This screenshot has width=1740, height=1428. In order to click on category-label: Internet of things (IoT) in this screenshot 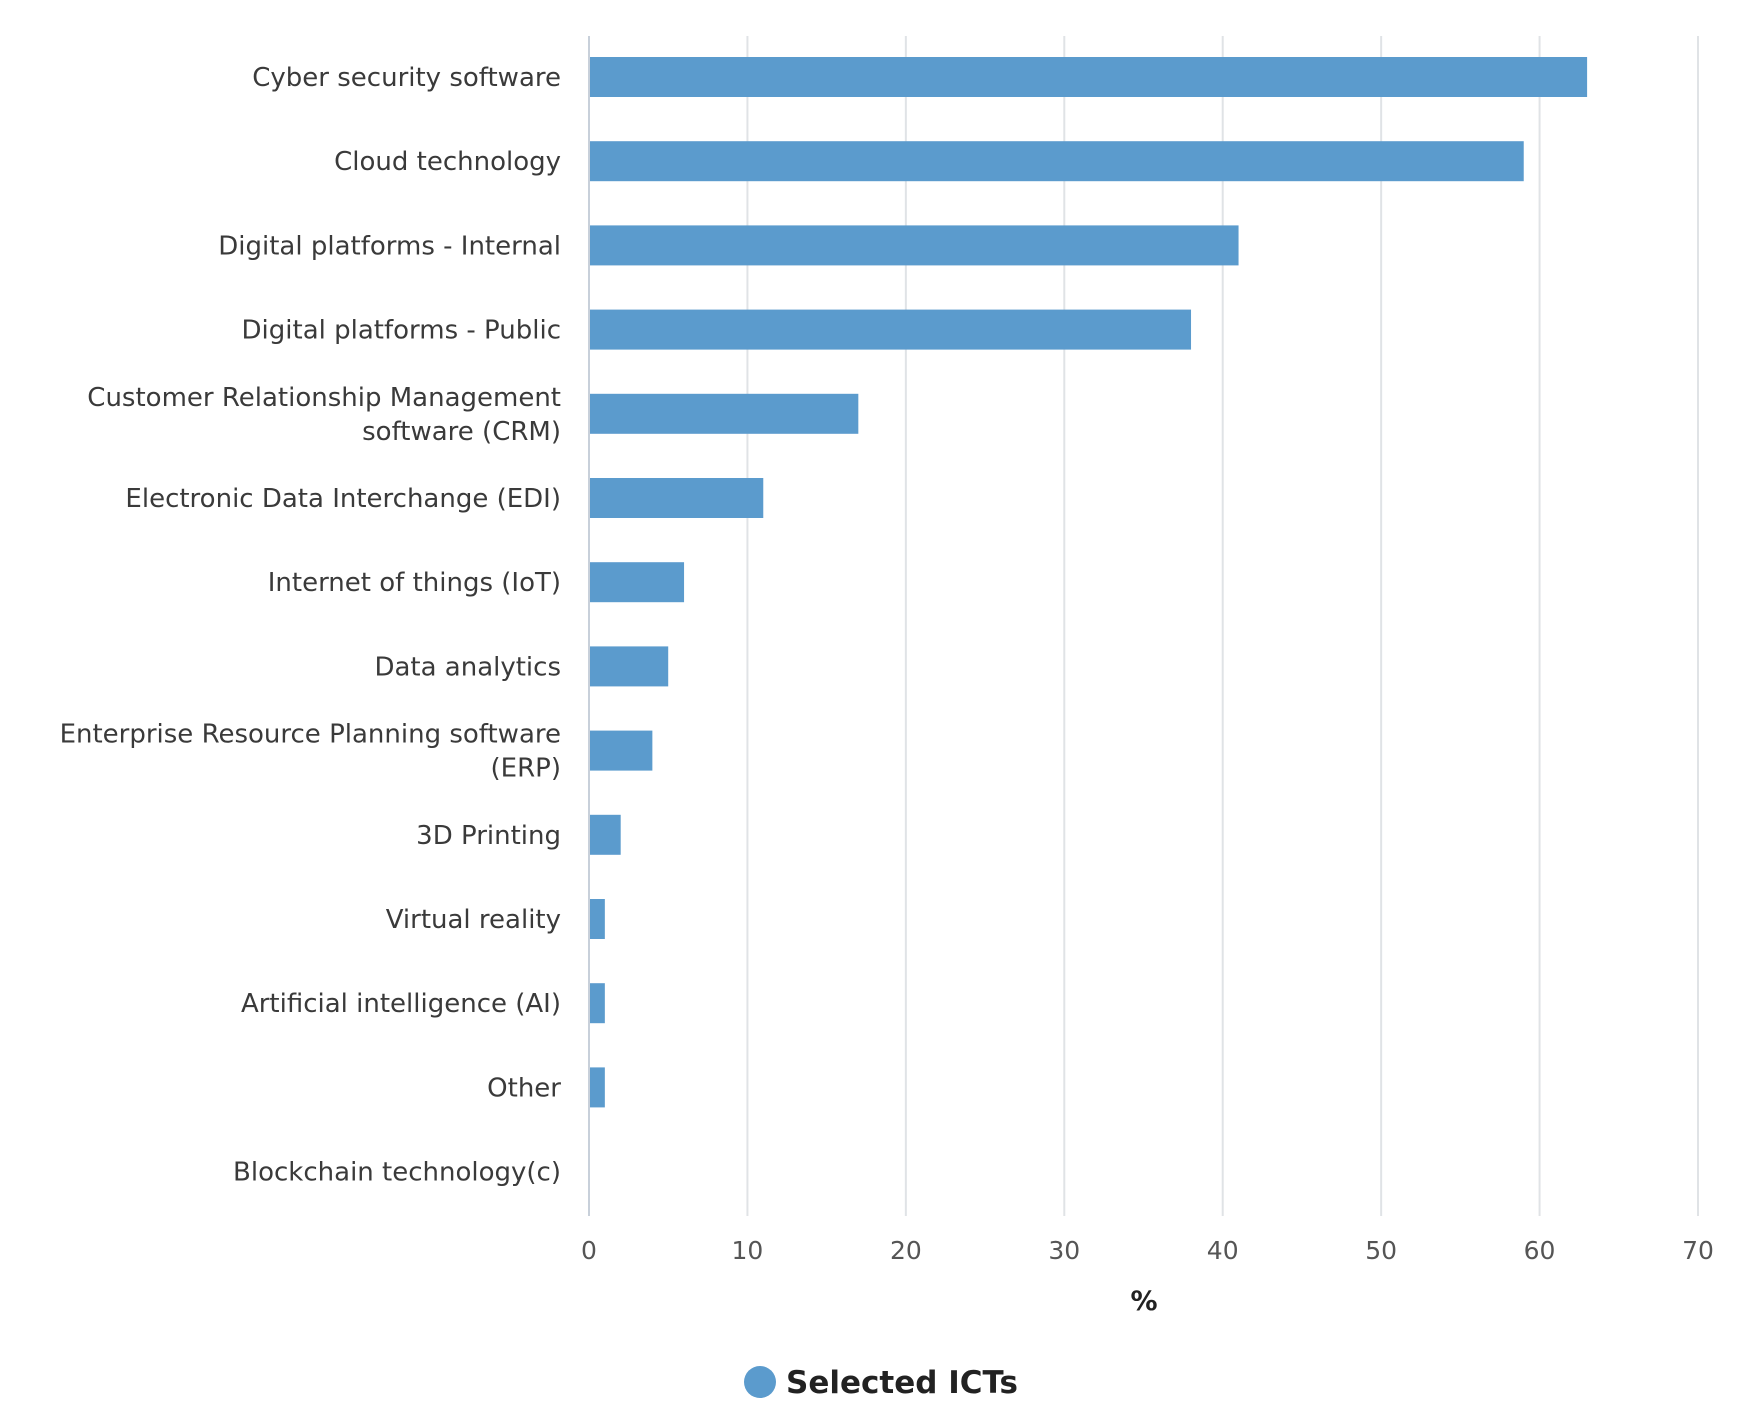, I will do `click(414, 583)`.